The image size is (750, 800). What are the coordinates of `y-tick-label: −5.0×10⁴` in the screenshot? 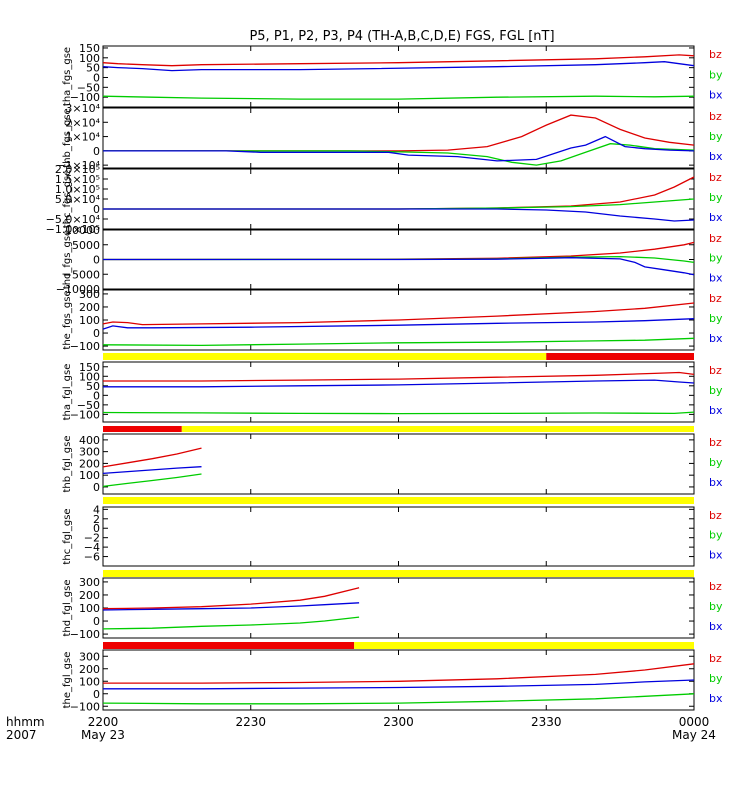 It's located at (73, 219).